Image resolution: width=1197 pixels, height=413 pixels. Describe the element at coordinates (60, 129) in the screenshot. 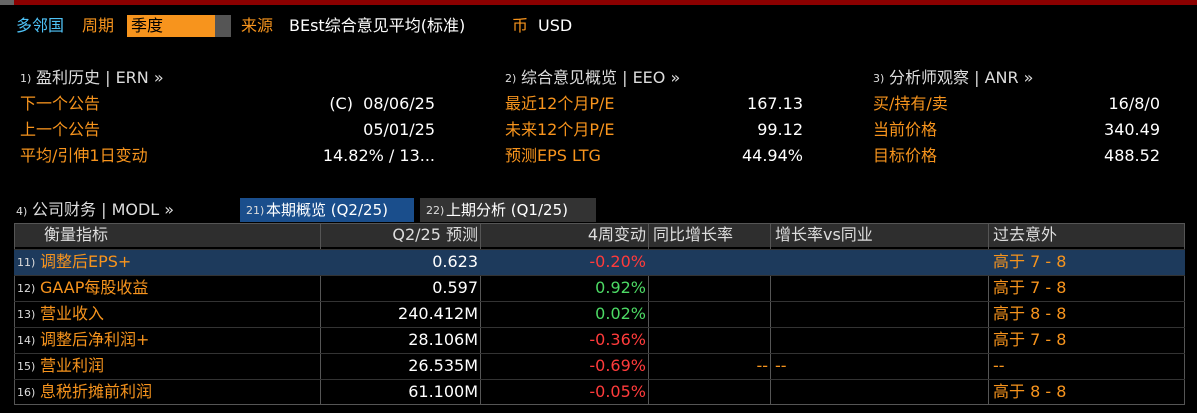

I see `metric-label: 上一个公告` at that location.